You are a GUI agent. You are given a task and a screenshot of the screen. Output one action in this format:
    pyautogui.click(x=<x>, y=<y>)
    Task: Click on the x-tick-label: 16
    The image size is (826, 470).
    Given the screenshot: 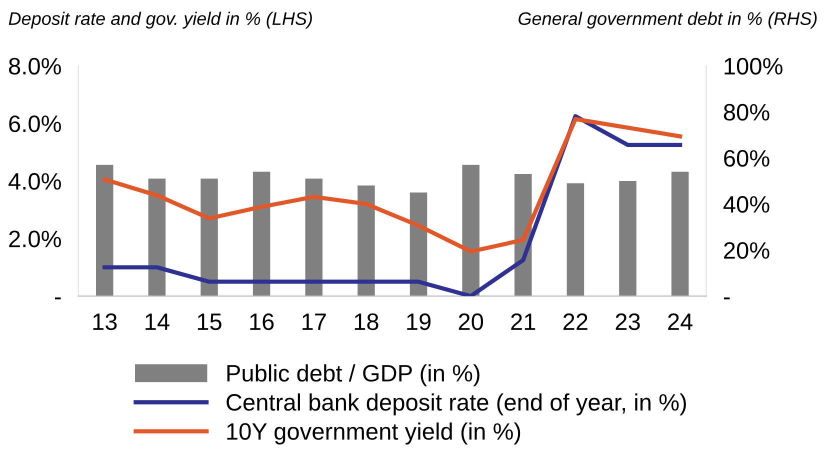 What is the action you would take?
    pyautogui.click(x=262, y=321)
    